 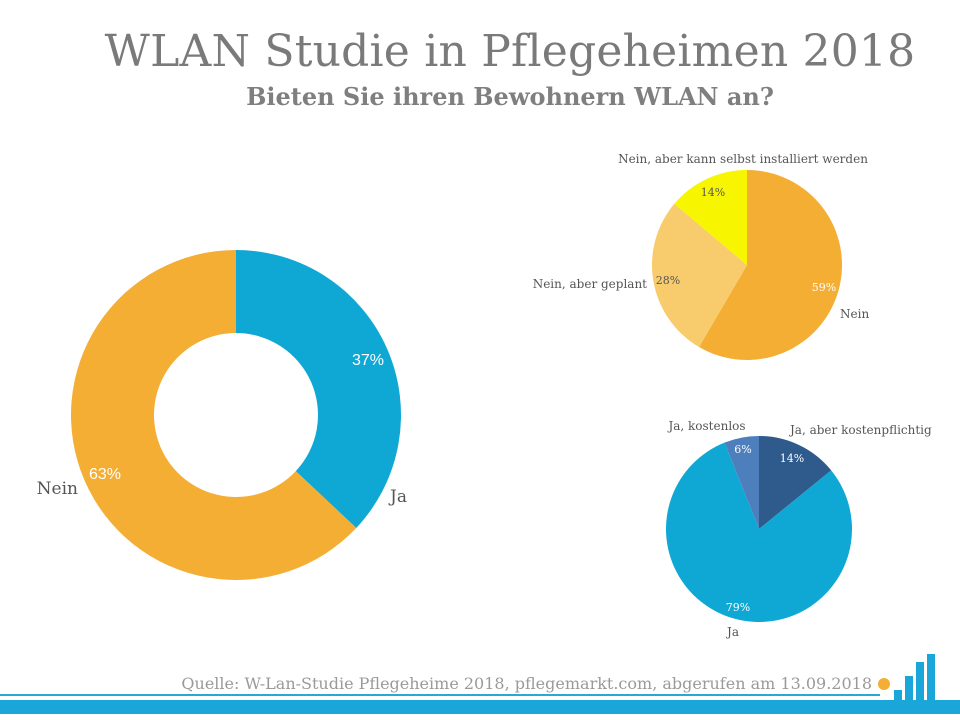 I want to click on data-label-ja-kostenlos: 6%, so click(x=742, y=449).